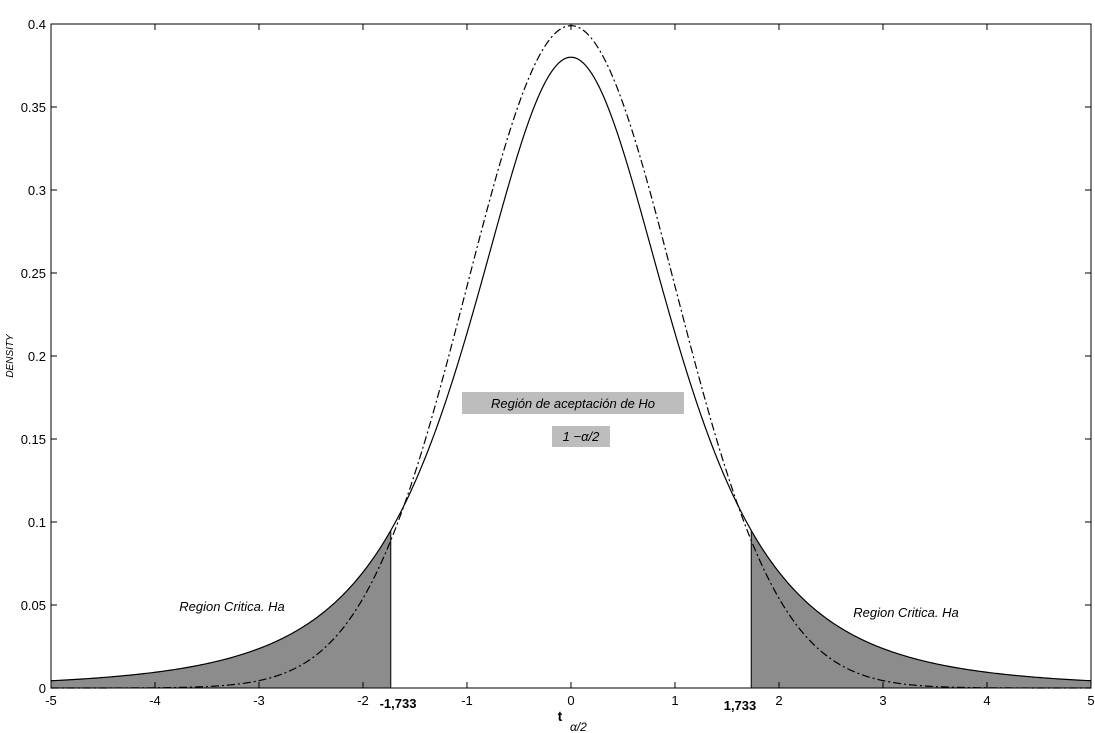  I want to click on acceptance-value: 1 −α/2, so click(581, 436).